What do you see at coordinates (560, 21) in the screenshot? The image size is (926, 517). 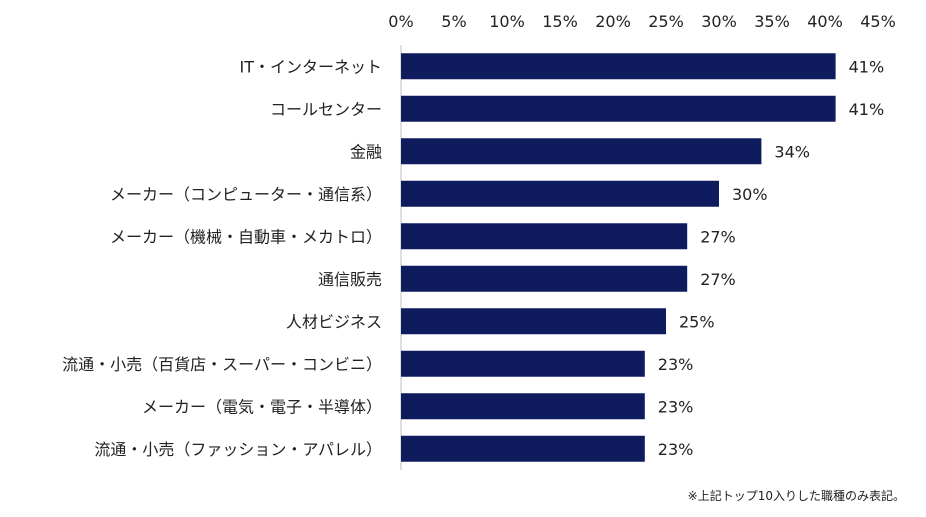 I see `x-tick-label: 15%` at bounding box center [560, 21].